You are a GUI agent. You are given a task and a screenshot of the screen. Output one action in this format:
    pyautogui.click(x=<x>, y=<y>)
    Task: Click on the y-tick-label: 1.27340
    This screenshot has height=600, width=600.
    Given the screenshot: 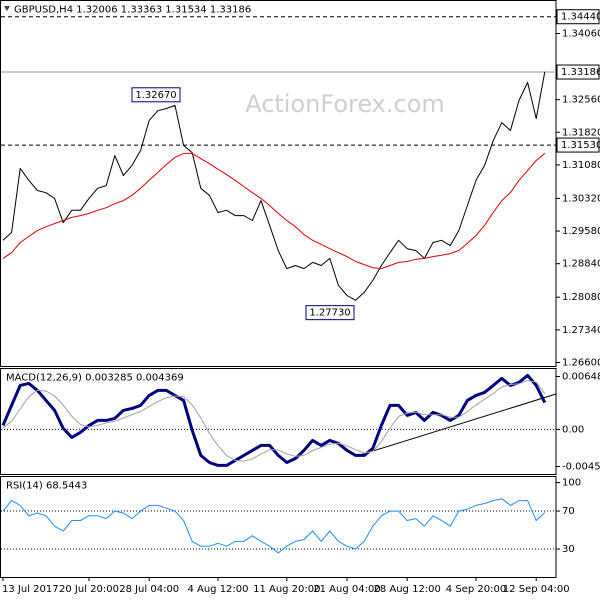 What is the action you would take?
    pyautogui.click(x=581, y=330)
    